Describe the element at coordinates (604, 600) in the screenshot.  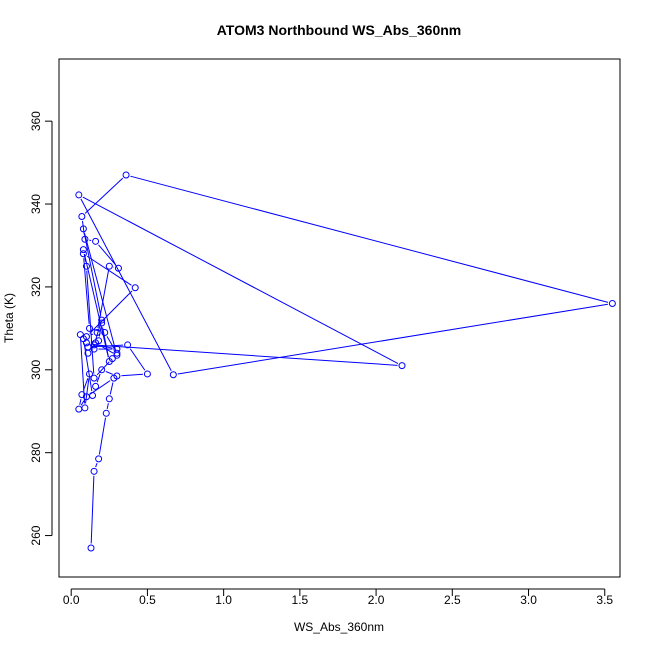
I see `x-tick-label: 3.5` at that location.